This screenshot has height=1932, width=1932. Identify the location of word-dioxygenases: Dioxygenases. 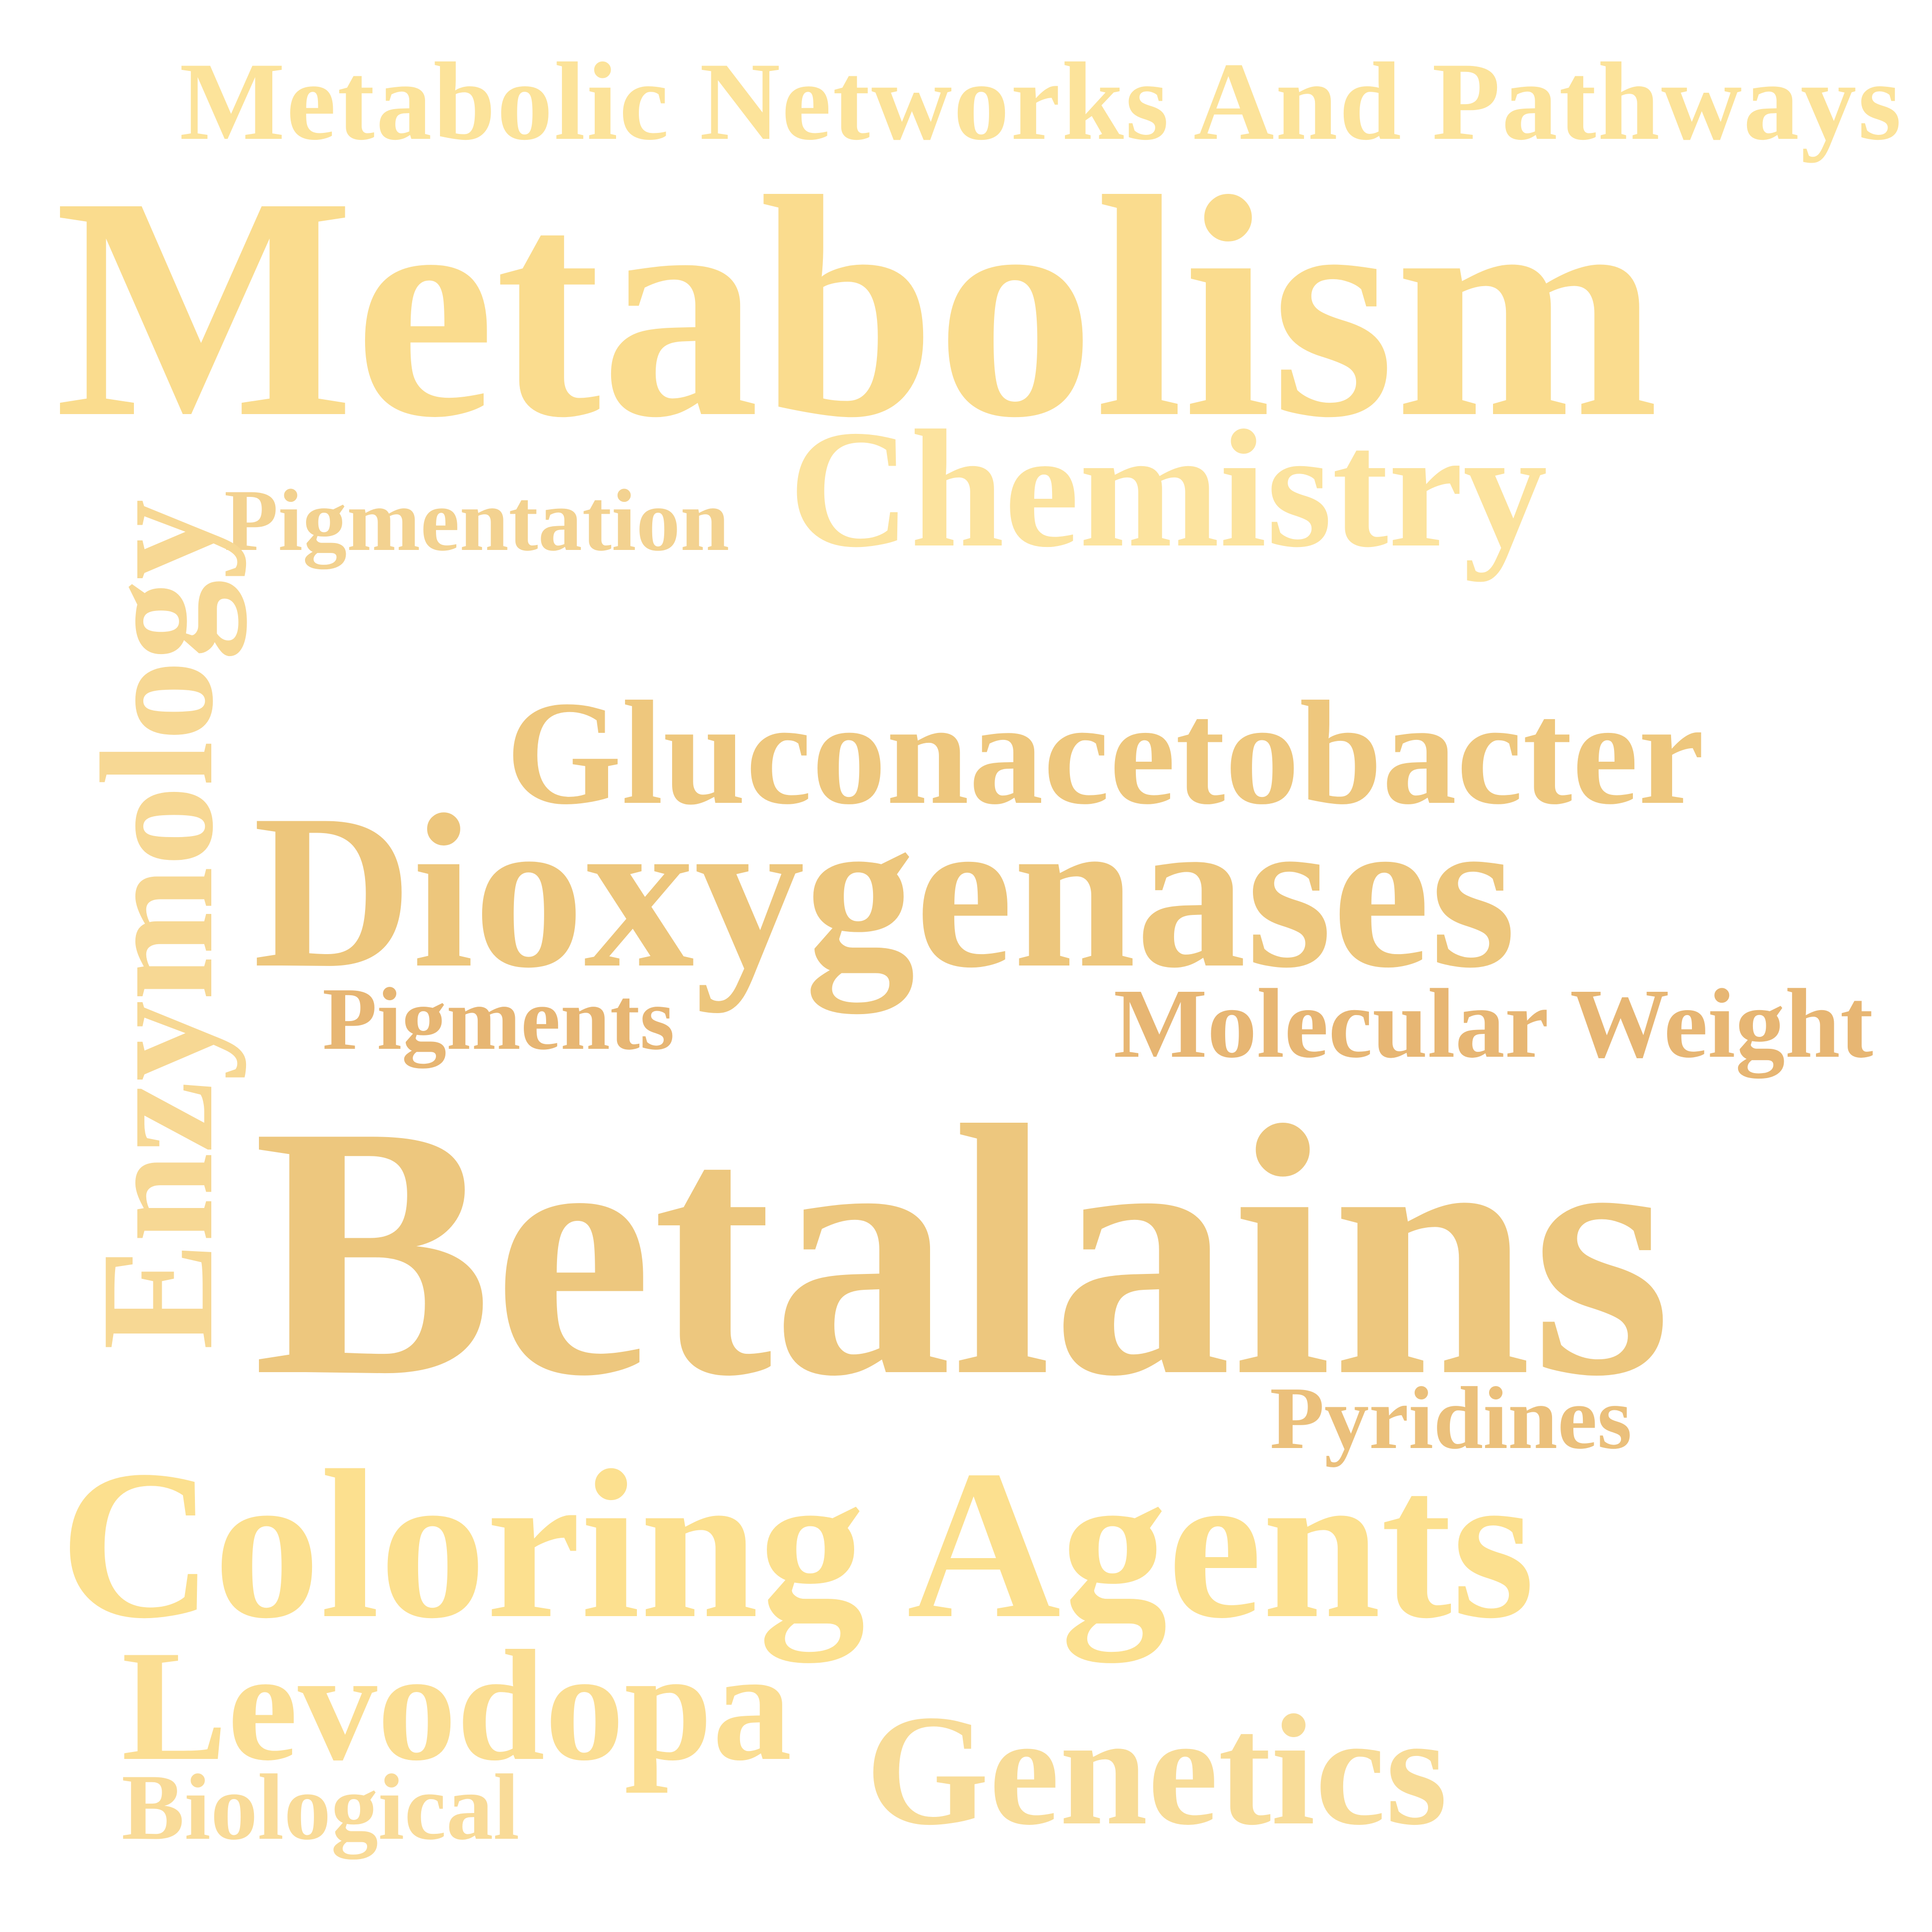
(884, 891).